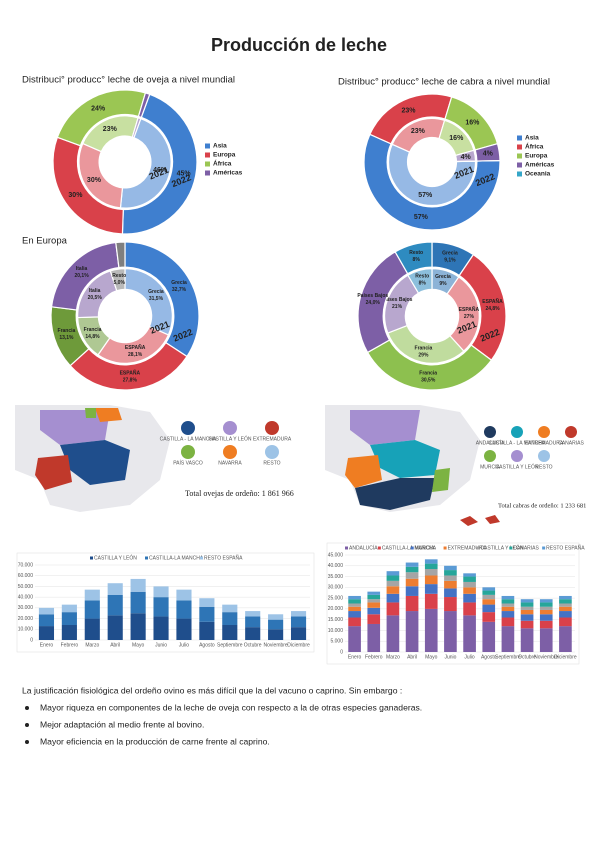 Image resolution: width=599 pixels, height=848 pixels. What do you see at coordinates (467, 548) in the screenshot?
I see `legend-label: EXTREMADURA` at bounding box center [467, 548].